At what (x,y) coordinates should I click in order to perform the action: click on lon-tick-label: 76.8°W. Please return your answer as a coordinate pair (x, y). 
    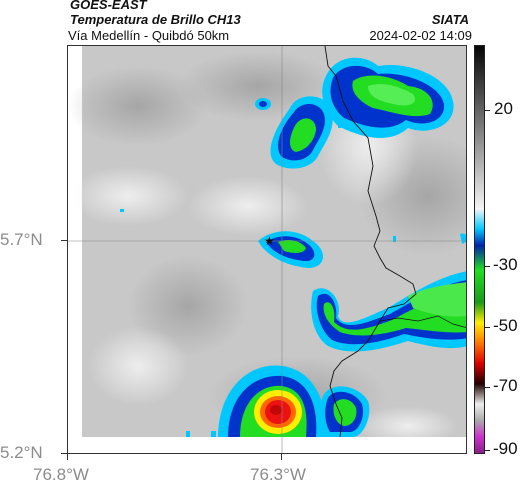
    Looking at the image, I should click on (61, 474).